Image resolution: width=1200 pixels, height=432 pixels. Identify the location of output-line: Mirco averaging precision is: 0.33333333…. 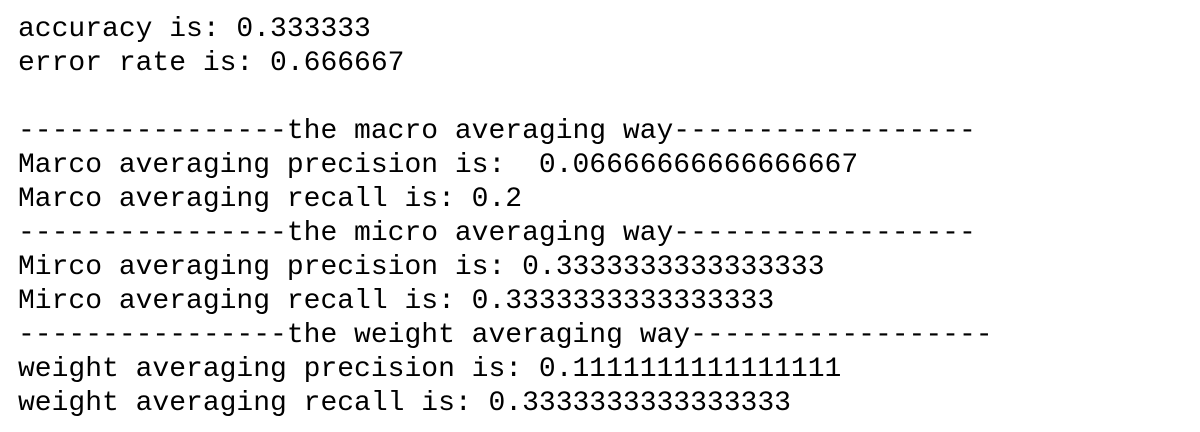
(421, 267).